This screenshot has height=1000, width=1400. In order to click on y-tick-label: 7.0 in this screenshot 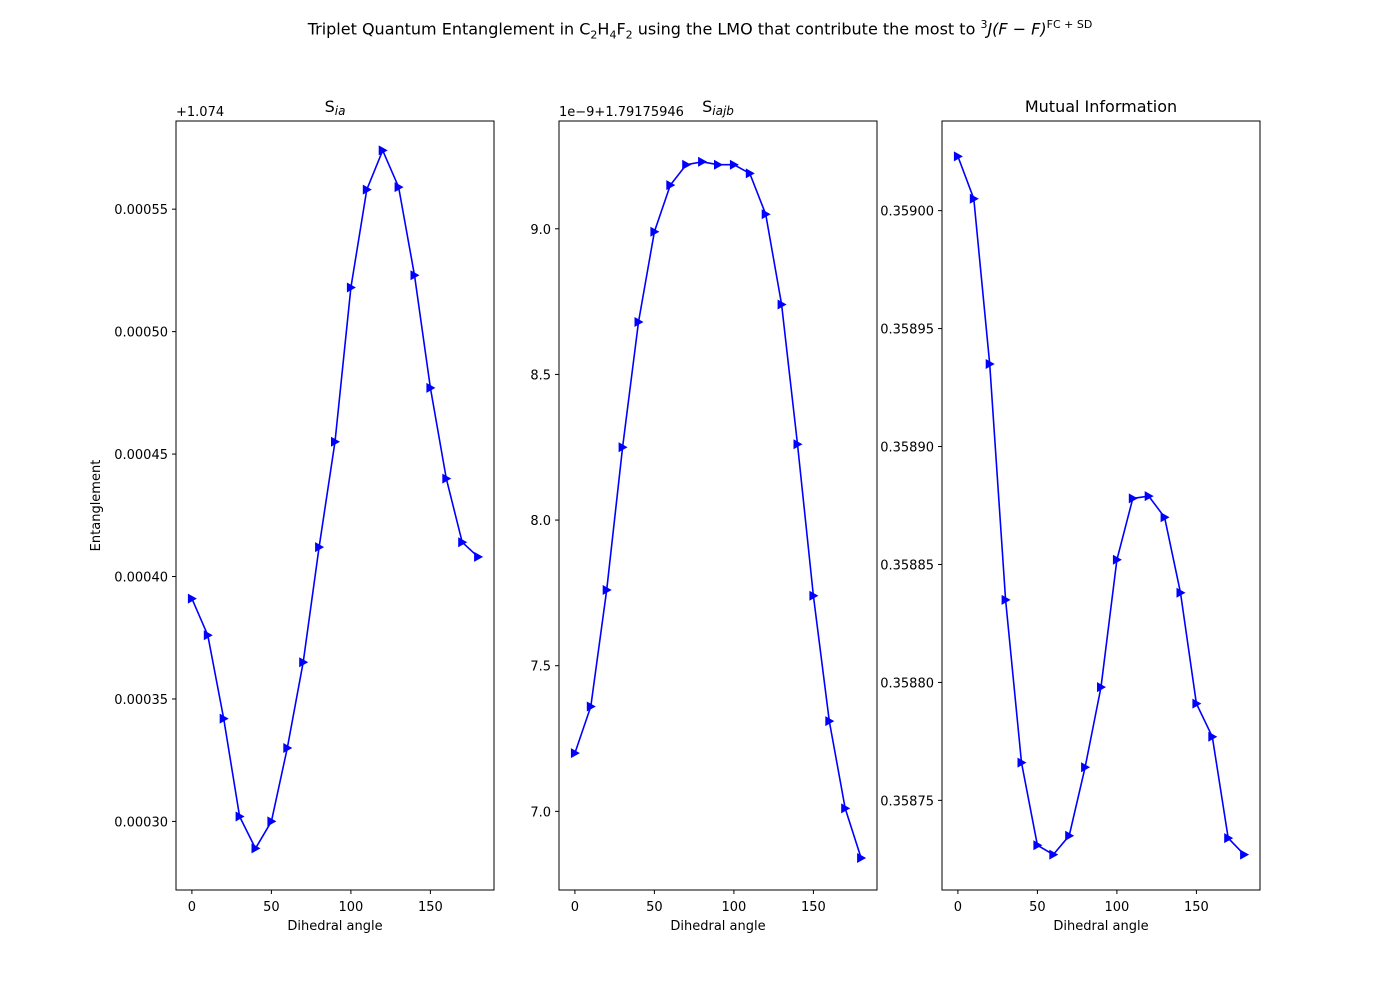, I will do `click(540, 812)`.